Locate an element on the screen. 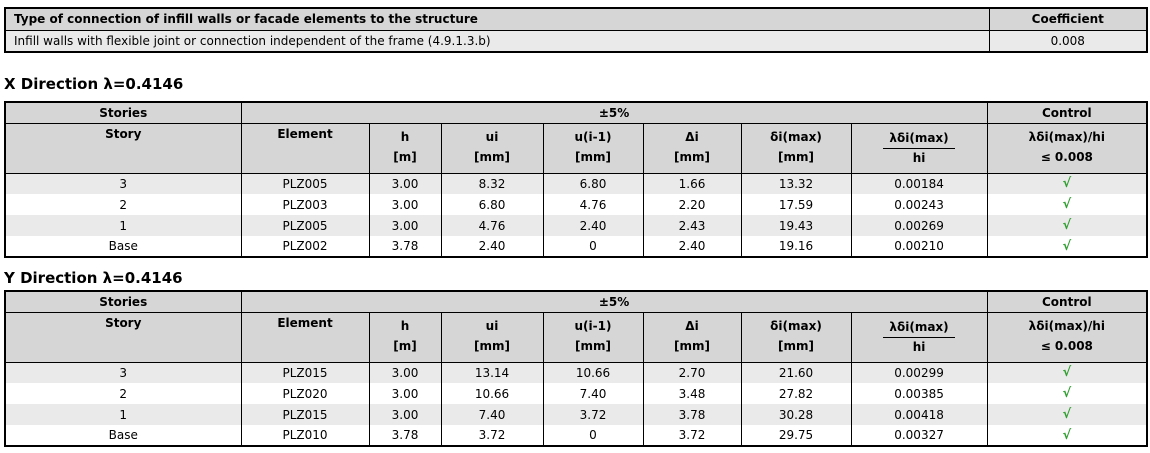 This screenshot has height=453, width=1150. table-row: Base PLZ010 3.78 3.72 0 3.72 29.75 0.00327 √ is located at coordinates (576, 435).